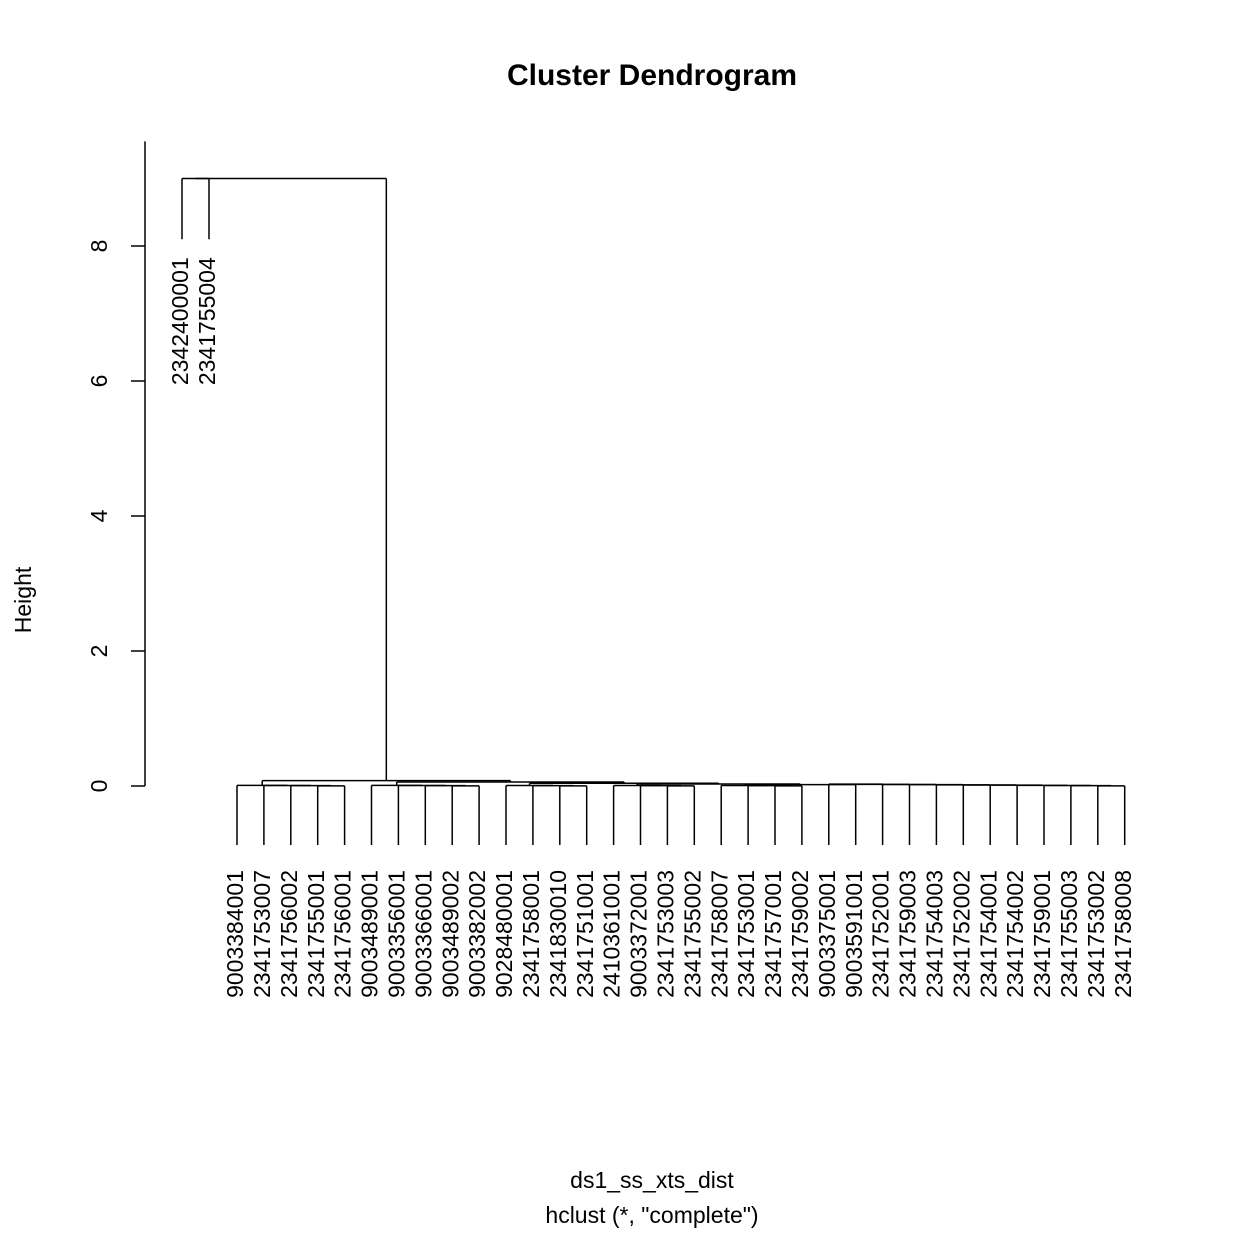  What do you see at coordinates (652, 75) in the screenshot?
I see `chart-title: Cluster Dendrogram` at bounding box center [652, 75].